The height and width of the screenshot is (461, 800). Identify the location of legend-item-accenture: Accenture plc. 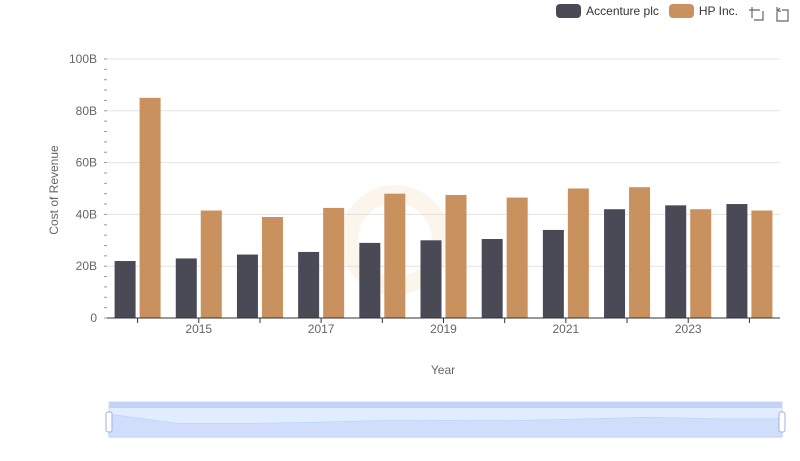
(607, 11).